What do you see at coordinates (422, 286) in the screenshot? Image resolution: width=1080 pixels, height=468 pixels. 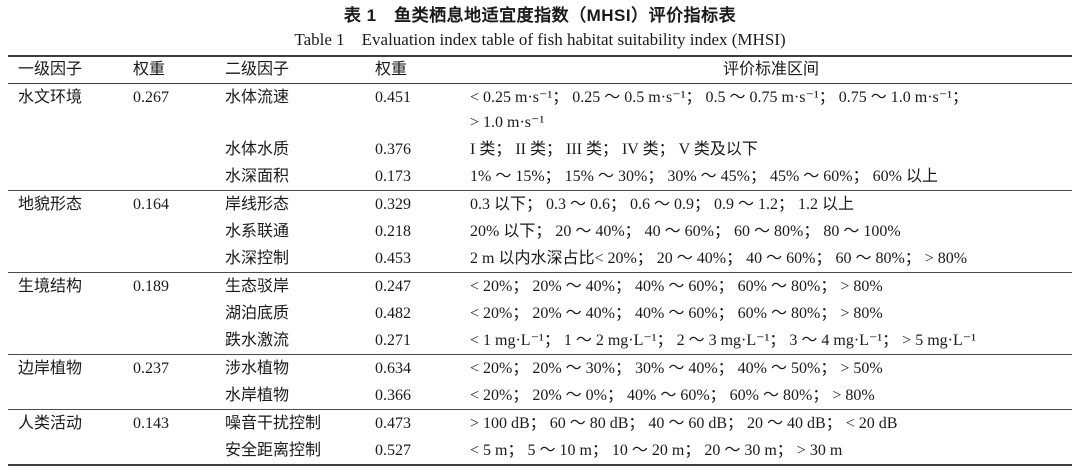 I see `row-subweight-cell: 0.247` at bounding box center [422, 286].